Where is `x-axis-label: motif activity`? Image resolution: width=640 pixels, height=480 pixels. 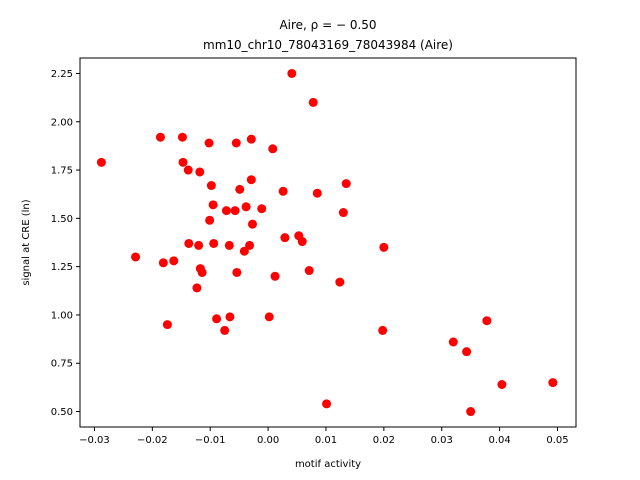
x-axis-label: motif activity is located at coordinates (328, 464).